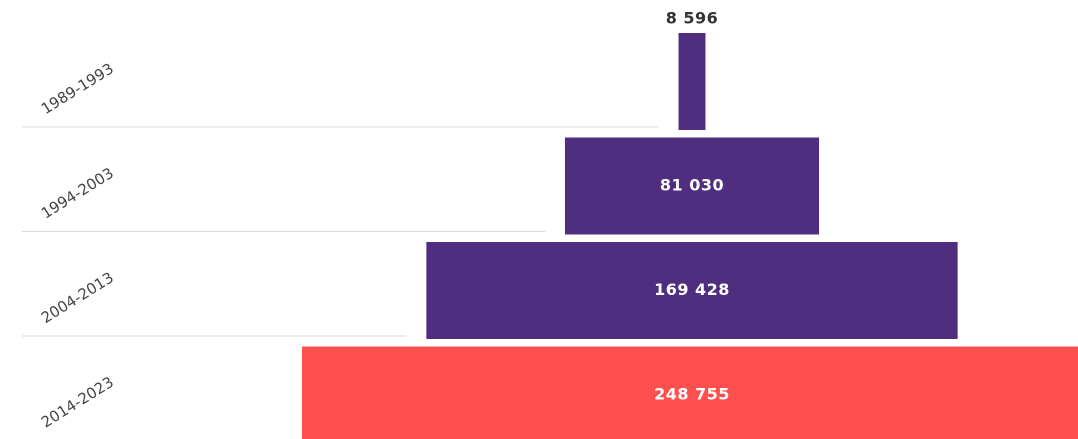 This screenshot has height=439, width=1078. Describe the element at coordinates (77, 88) in the screenshot. I see `category-label: 1989-1993` at that location.